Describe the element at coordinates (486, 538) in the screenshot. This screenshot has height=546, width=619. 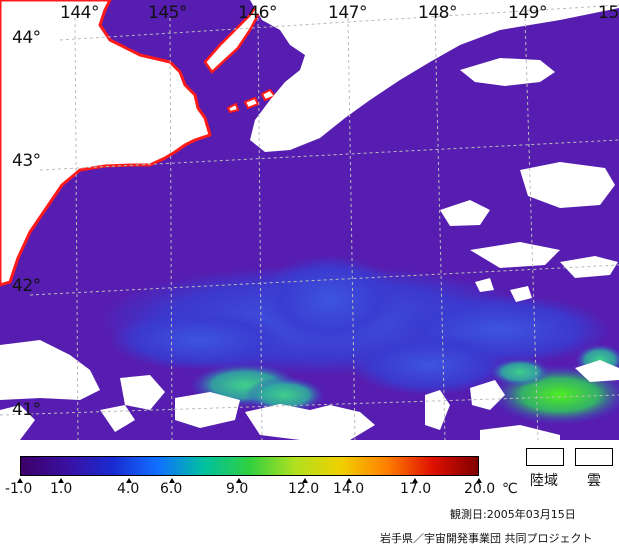
I see `credit-text: 岩手県／宇宙開発事業団 共同プロジェクト` at that location.